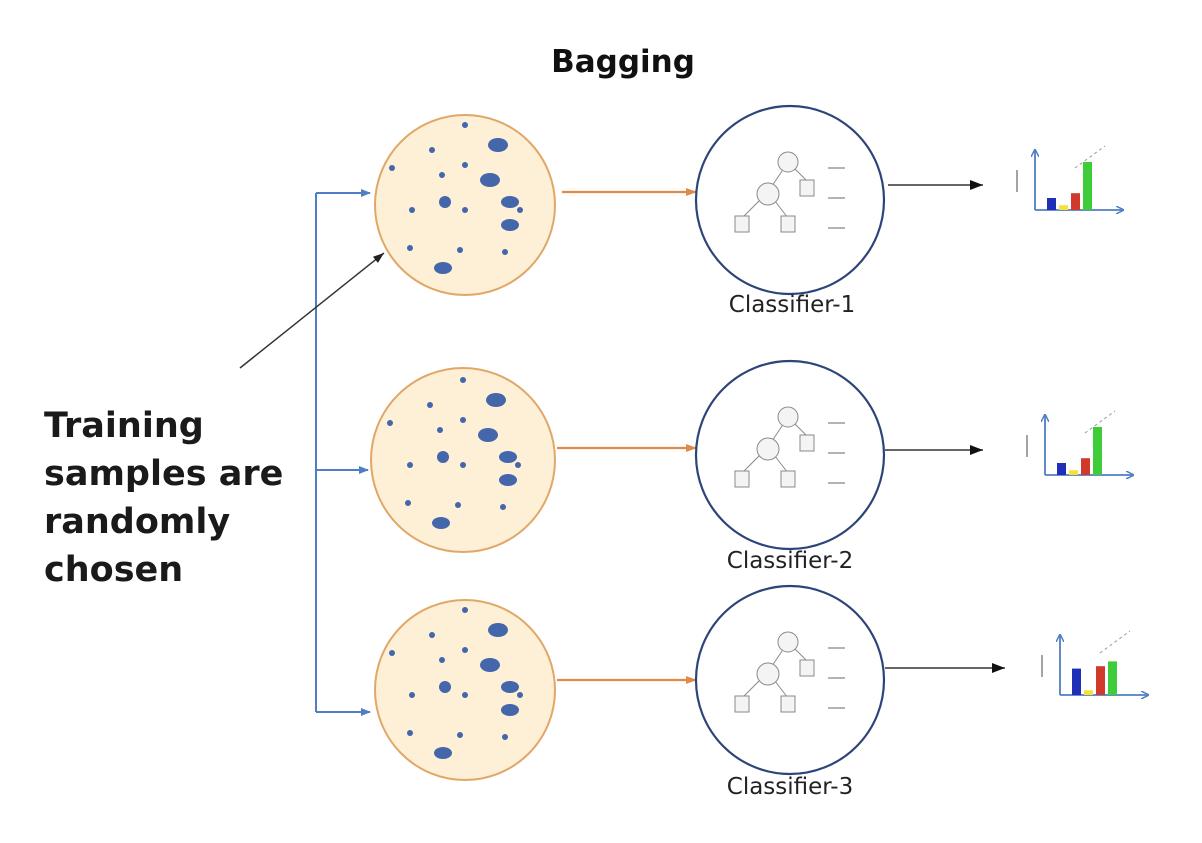  What do you see at coordinates (623, 62) in the screenshot?
I see `diagram-title: Bagging` at bounding box center [623, 62].